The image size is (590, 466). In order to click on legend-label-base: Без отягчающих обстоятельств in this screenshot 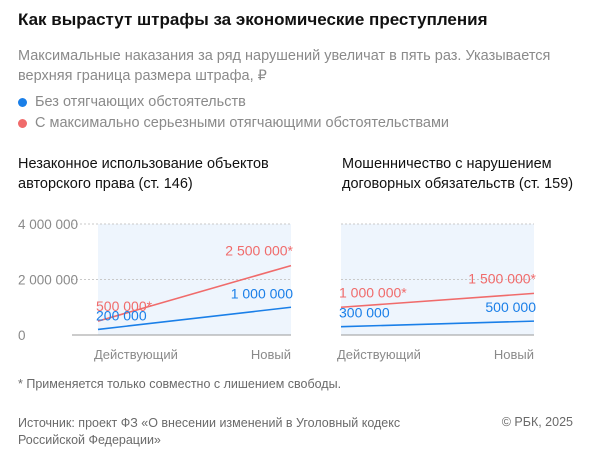, I will do `click(140, 102)`.